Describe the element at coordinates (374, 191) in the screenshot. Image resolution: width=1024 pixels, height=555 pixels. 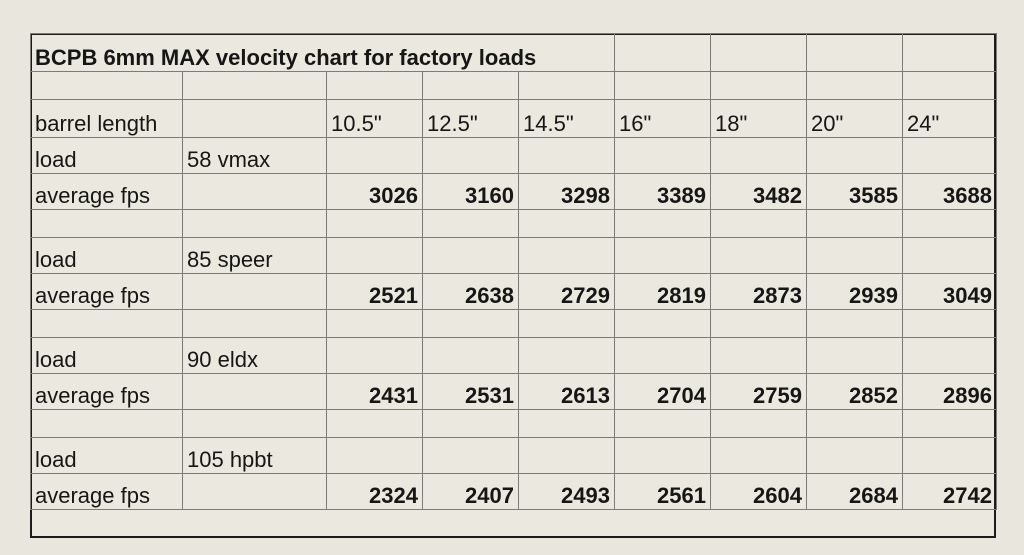
I see `fps-value: 3026` at that location.